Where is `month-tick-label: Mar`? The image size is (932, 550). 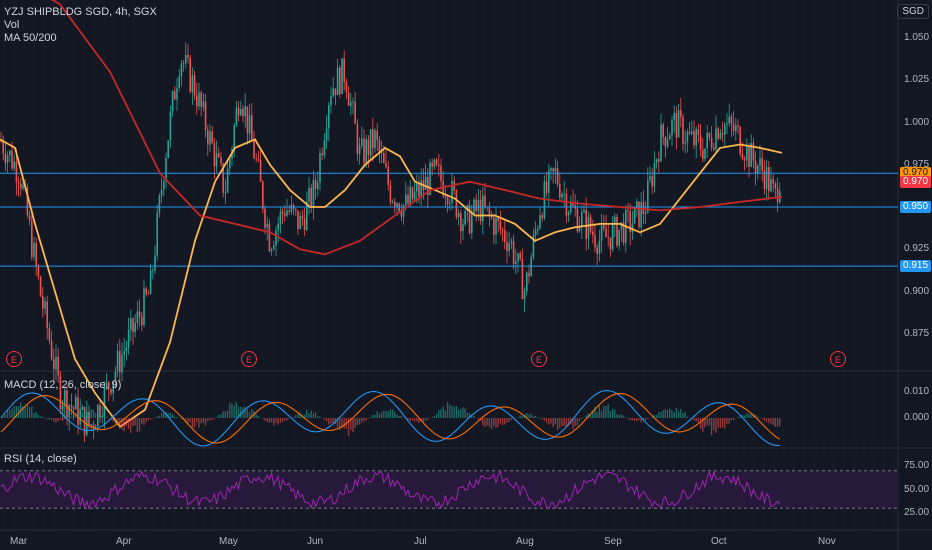 month-tick-label: Mar is located at coordinates (19, 541).